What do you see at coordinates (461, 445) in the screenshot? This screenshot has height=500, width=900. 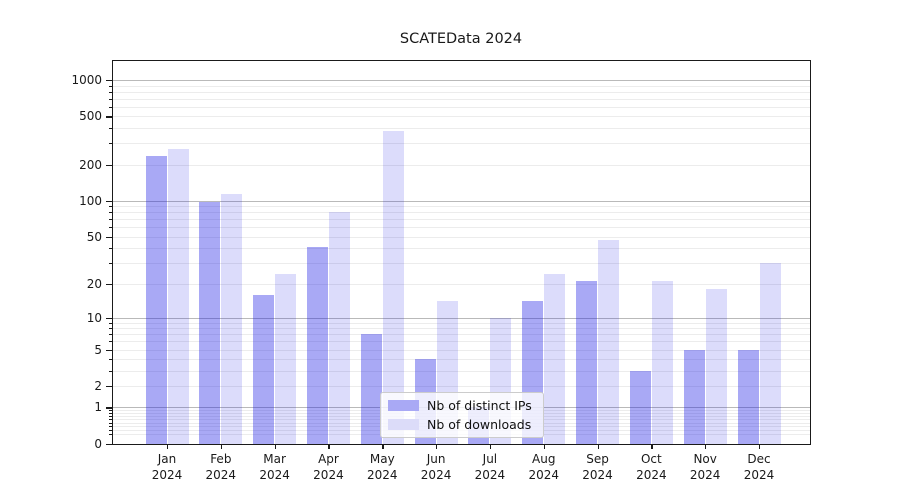 I see `axis-spine-bottom` at bounding box center [461, 445].